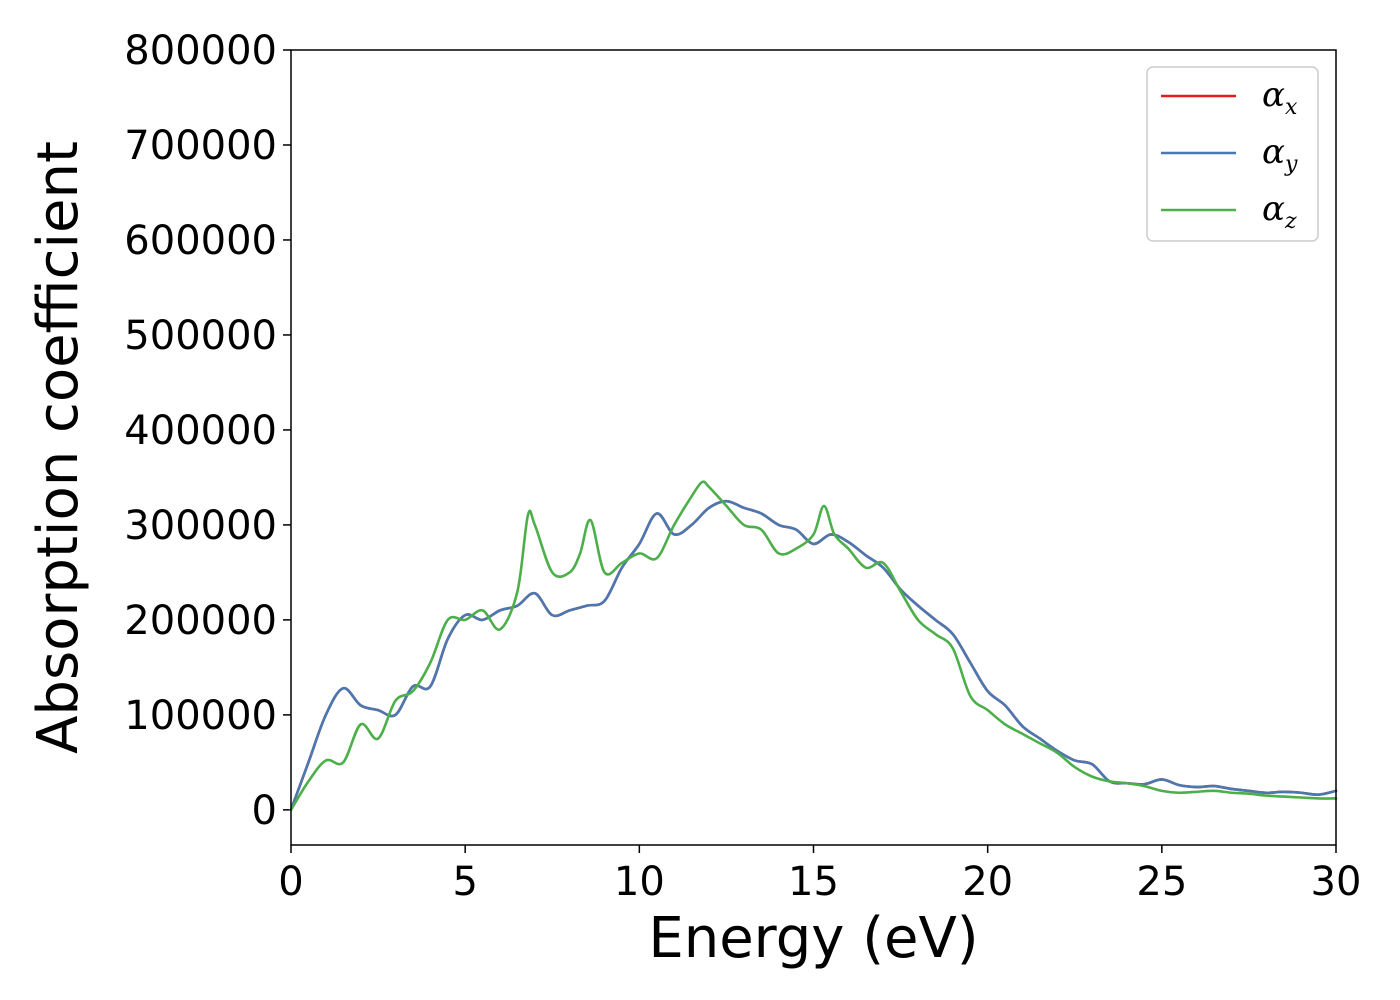 Image resolution: width=1400 pixels, height=1000 pixels. Describe the element at coordinates (200, 146) in the screenshot. I see `y-tick-label: 700000` at that location.